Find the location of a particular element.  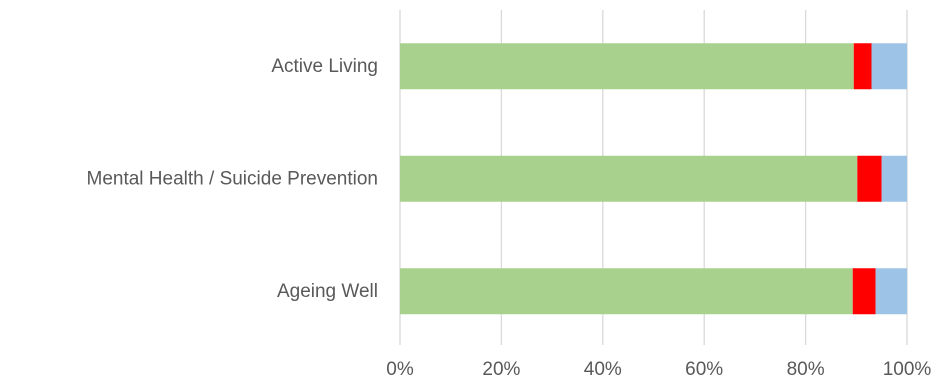

x-tick-label: 0% is located at coordinates (400, 369).